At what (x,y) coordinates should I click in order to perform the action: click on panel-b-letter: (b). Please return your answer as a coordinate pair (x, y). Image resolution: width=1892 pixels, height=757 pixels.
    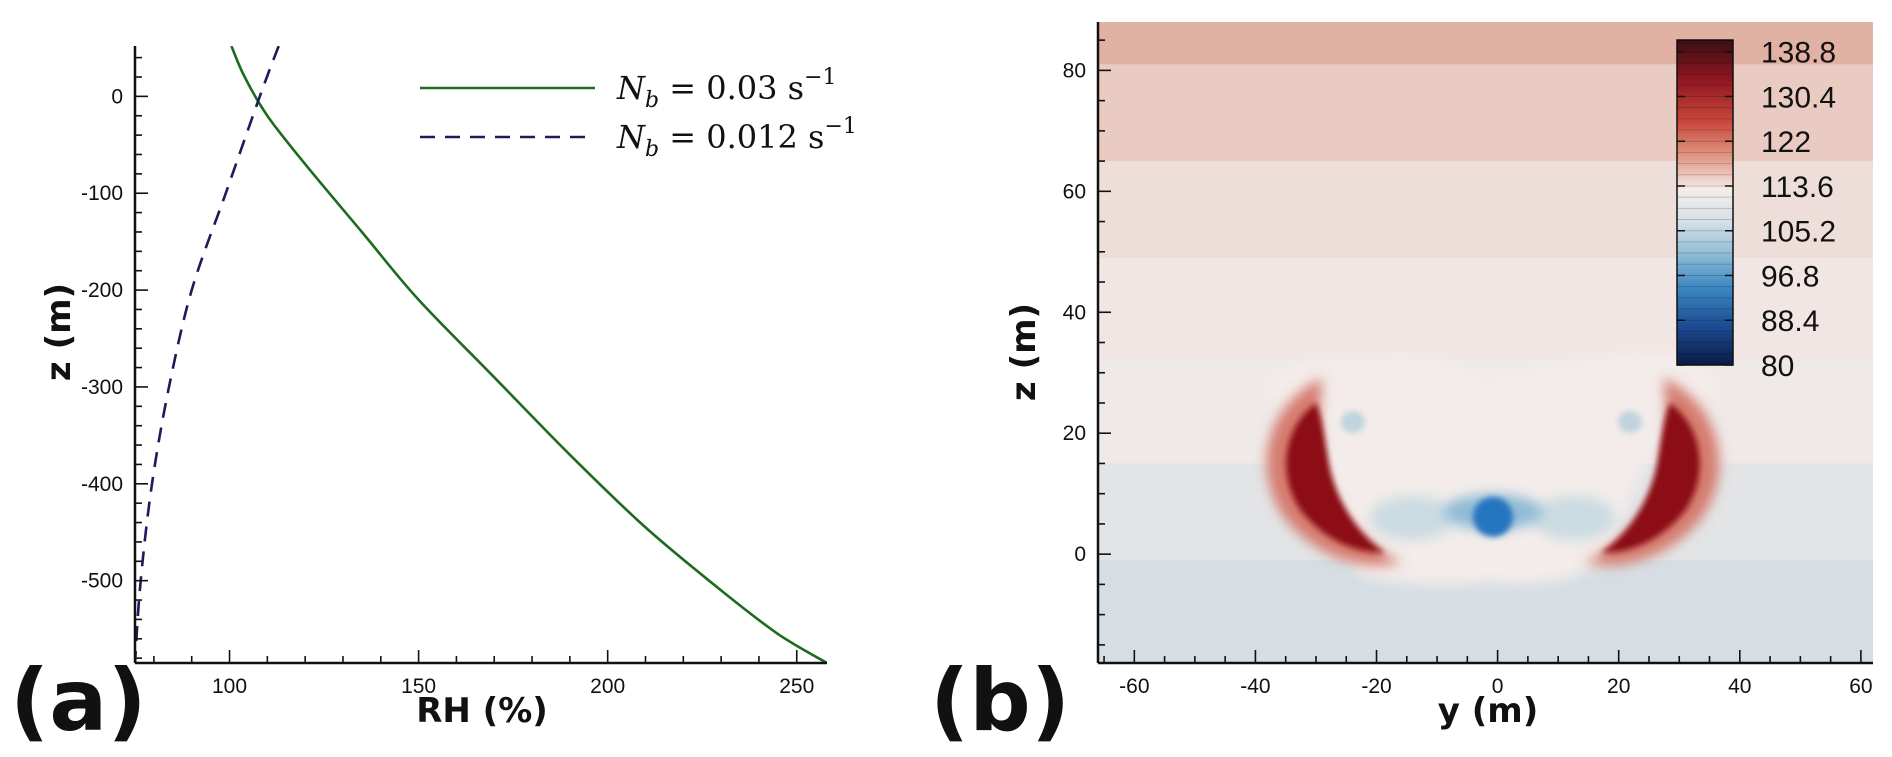
    Looking at the image, I should click on (1000, 701).